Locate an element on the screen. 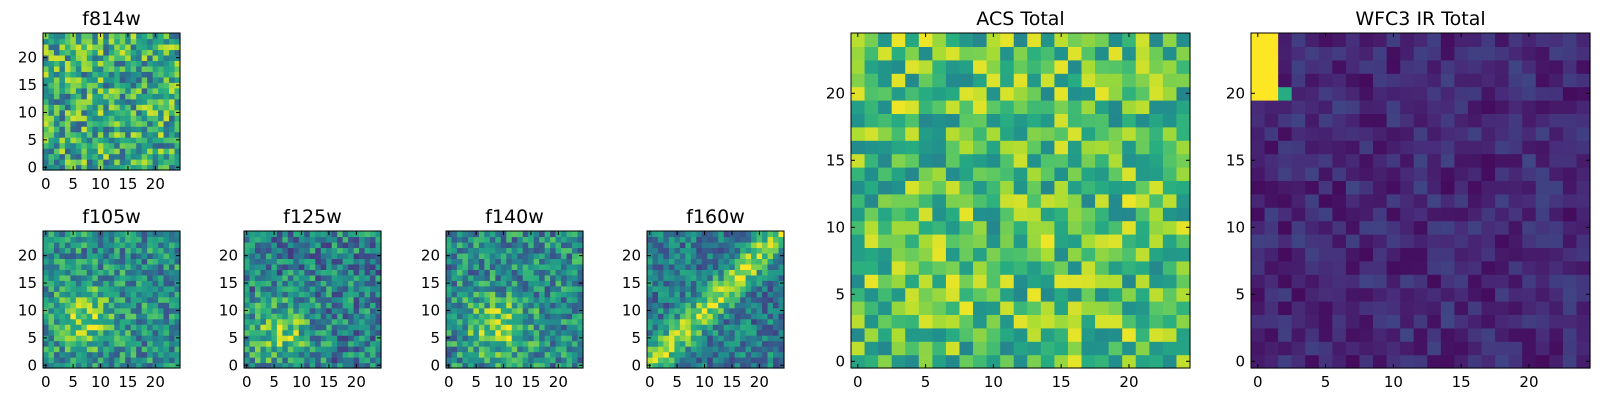 Image resolution: width=1600 pixels, height=400 pixels. y-tick-label: 10 is located at coordinates (27, 310).